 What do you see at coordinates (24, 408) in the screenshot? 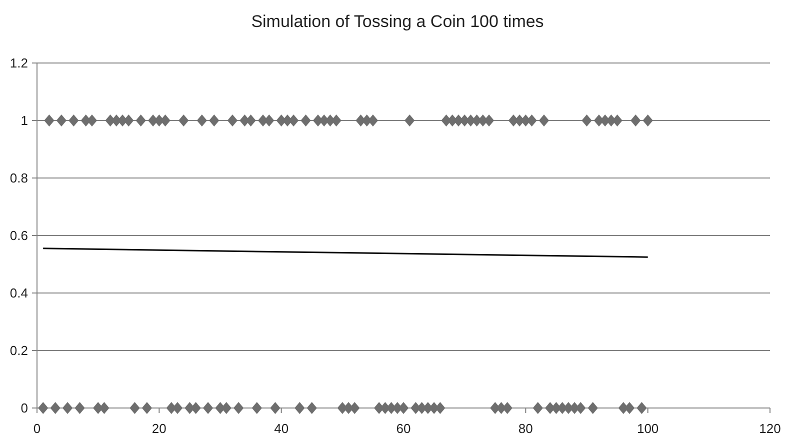
I see `y-tick-label: 0` at bounding box center [24, 408].